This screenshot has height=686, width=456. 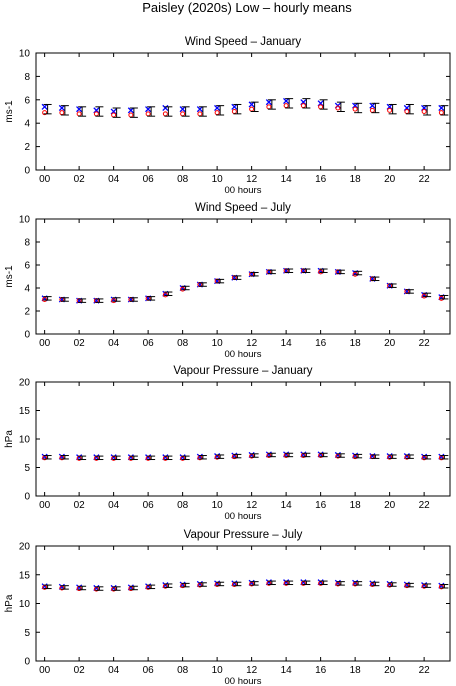 I want to click on chart-title: Wind Speed – January, so click(x=243, y=42).